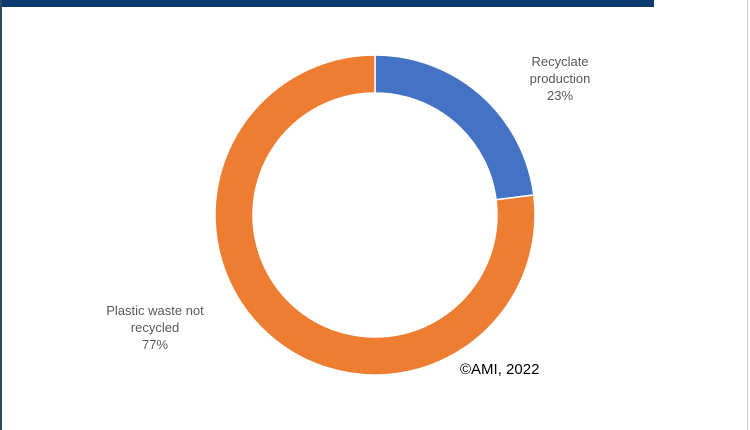 Image resolution: width=750 pixels, height=430 pixels. I want to click on copyright-annotation: ©AMI, 2022, so click(500, 369).